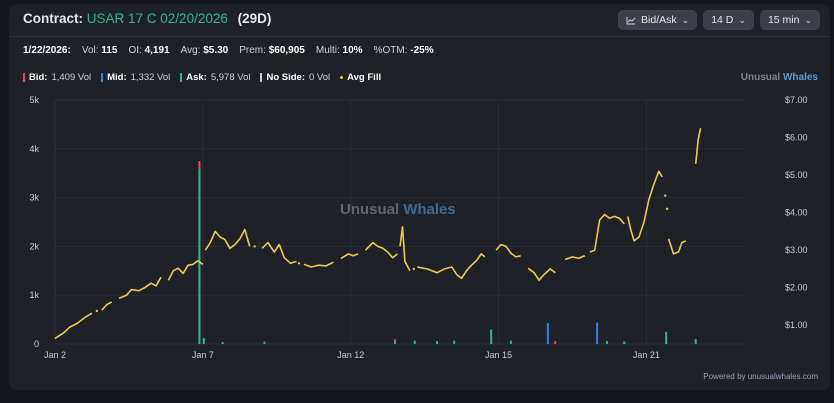  What do you see at coordinates (24, 77) in the screenshot?
I see `bid-swatch` at bounding box center [24, 77].